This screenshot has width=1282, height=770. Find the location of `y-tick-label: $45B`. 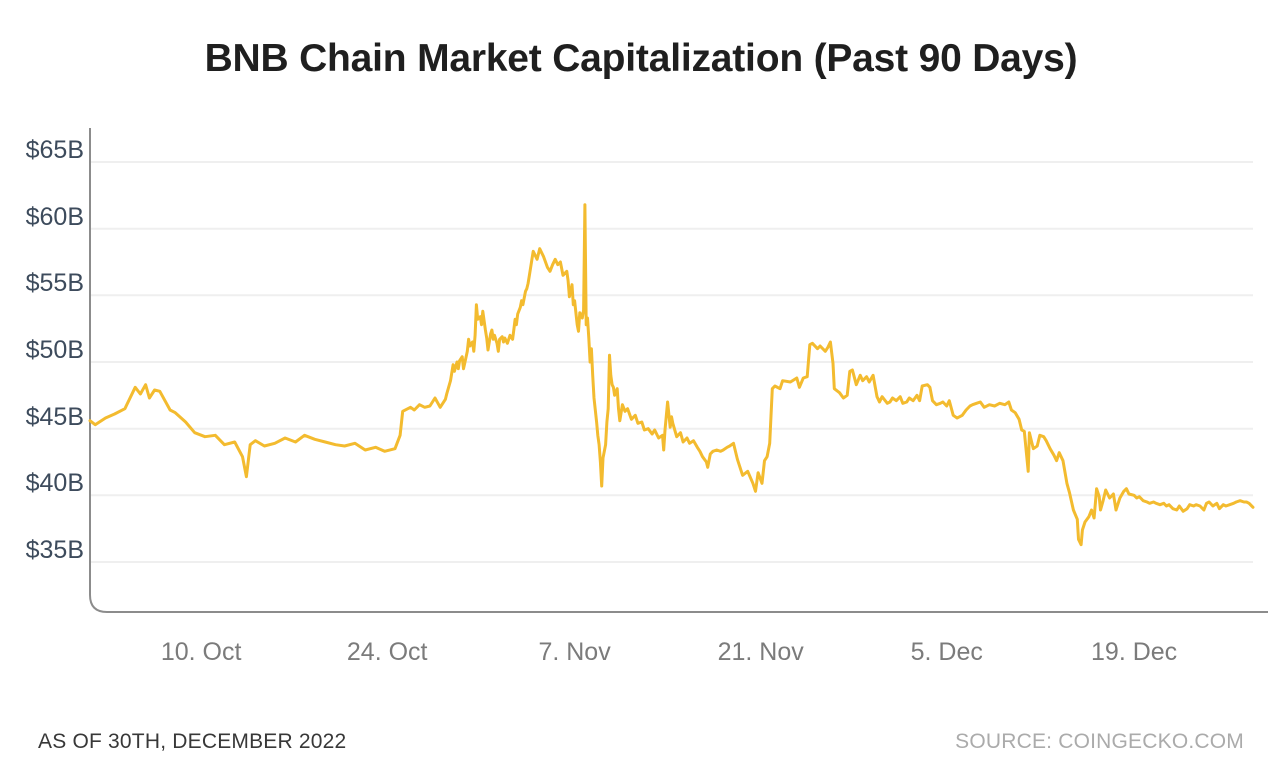

y-tick-label: $45B is located at coordinates (54, 416).